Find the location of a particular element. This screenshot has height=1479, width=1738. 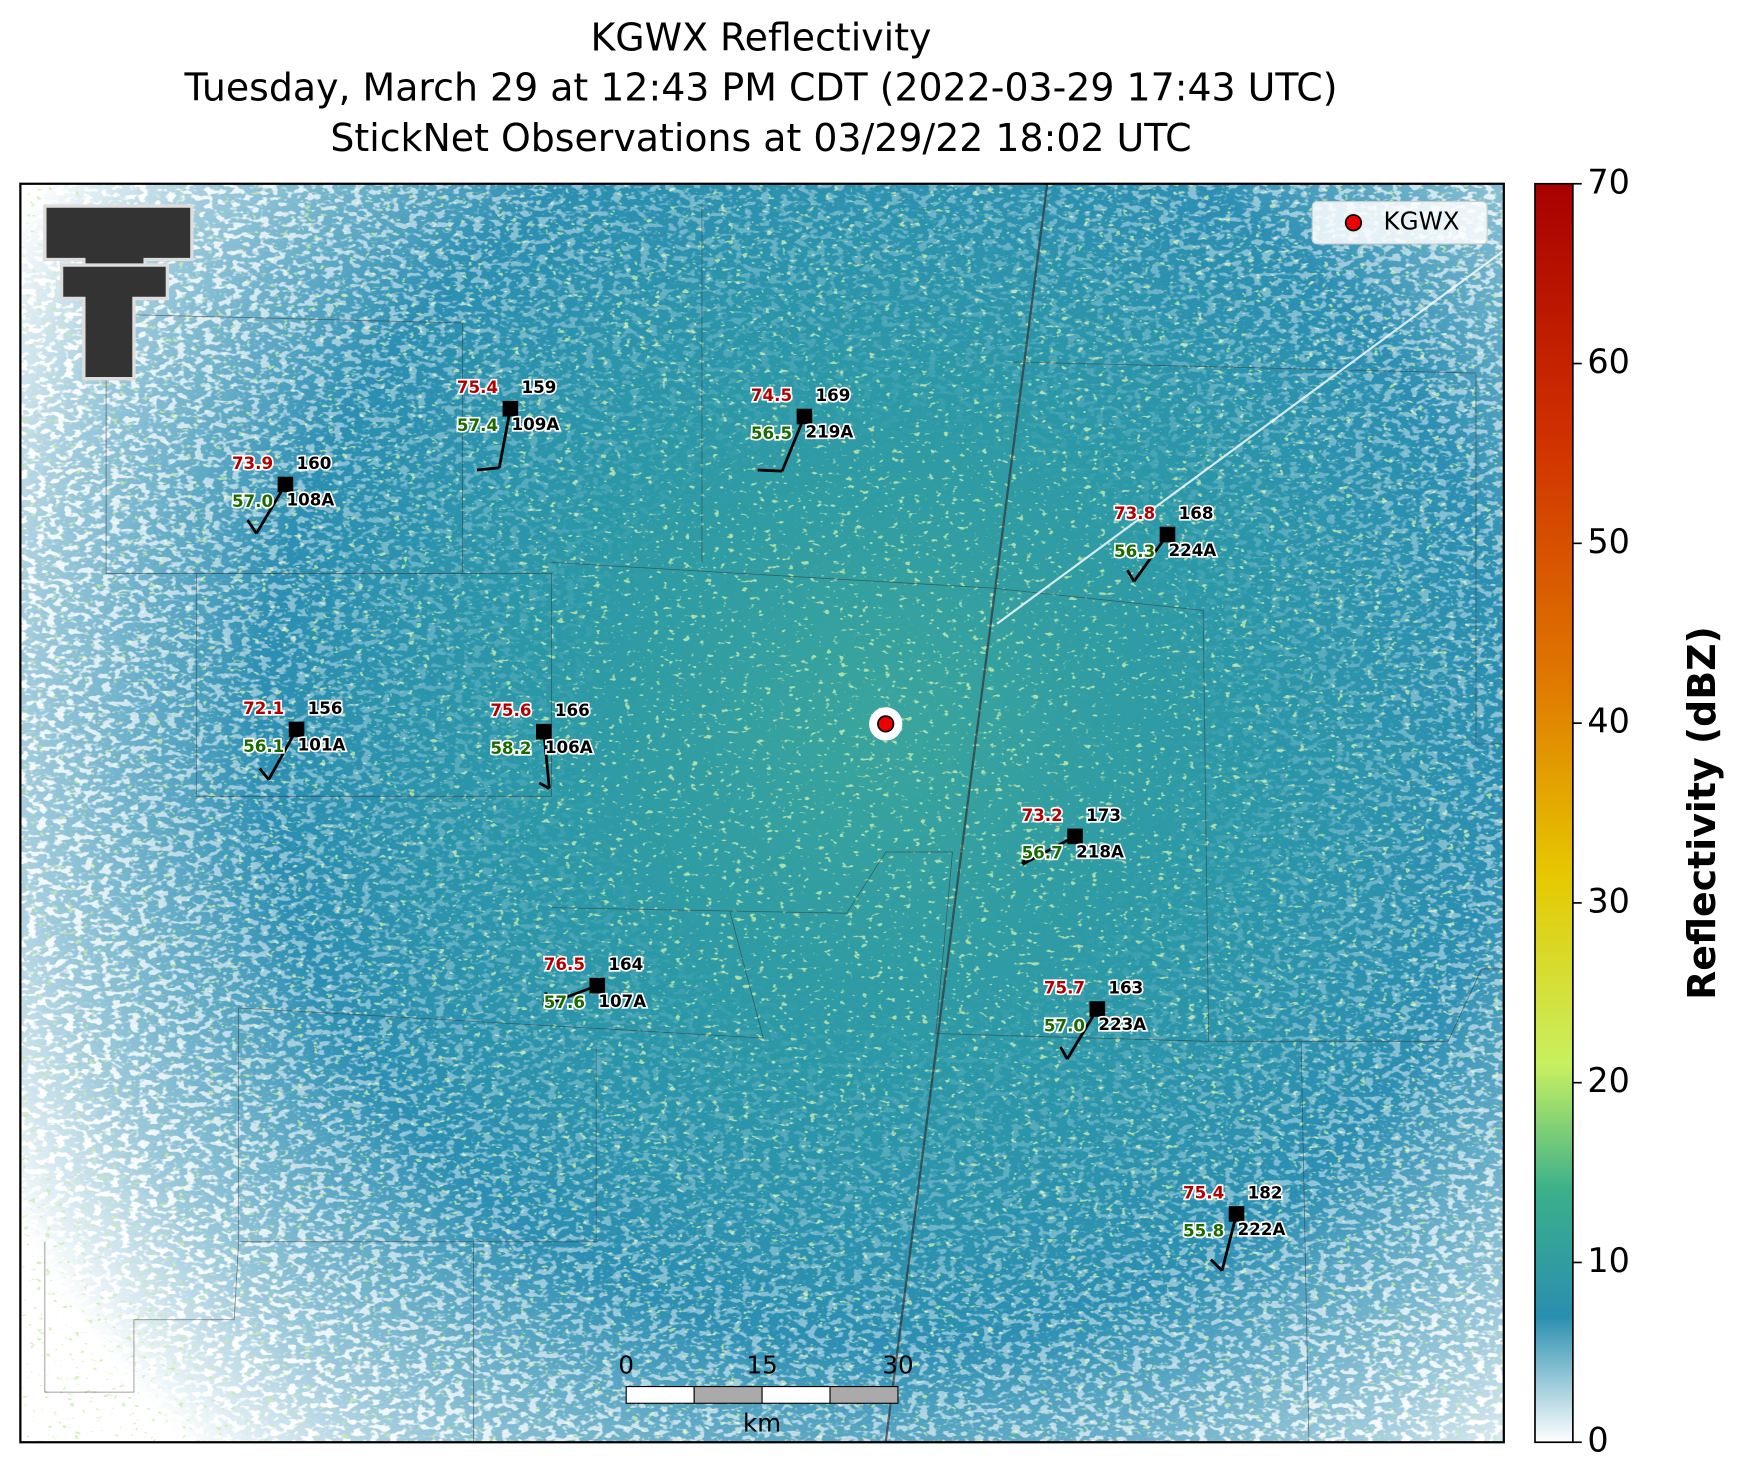

dewpoint: 56.5 is located at coordinates (771, 433).